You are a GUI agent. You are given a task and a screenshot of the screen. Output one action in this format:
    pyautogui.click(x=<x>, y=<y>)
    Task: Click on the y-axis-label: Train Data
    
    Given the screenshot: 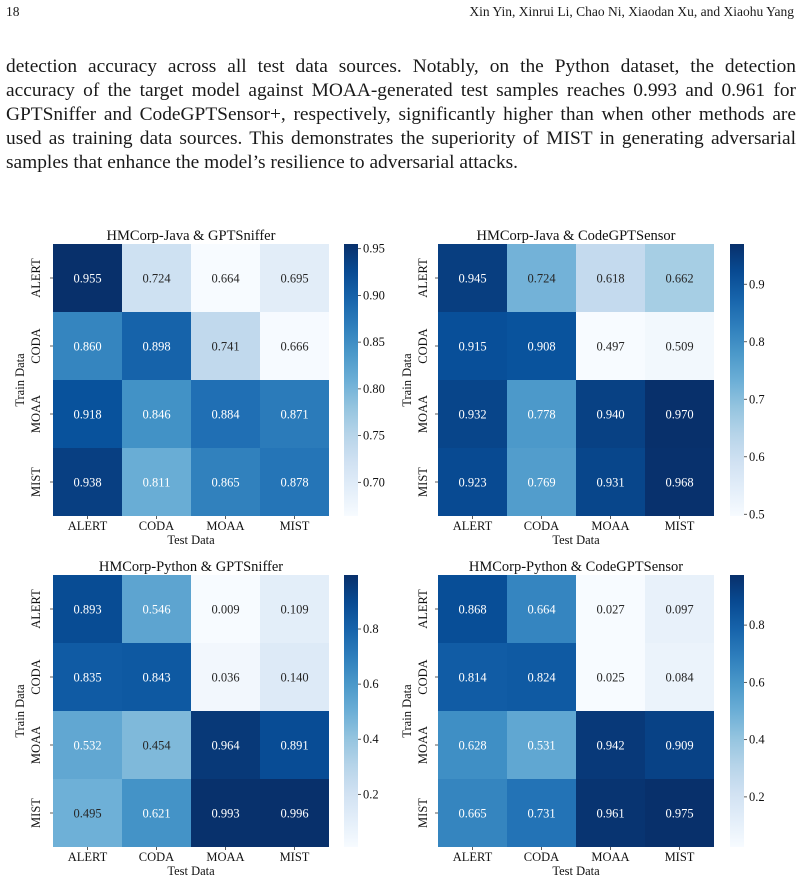 What is the action you would take?
    pyautogui.click(x=407, y=711)
    